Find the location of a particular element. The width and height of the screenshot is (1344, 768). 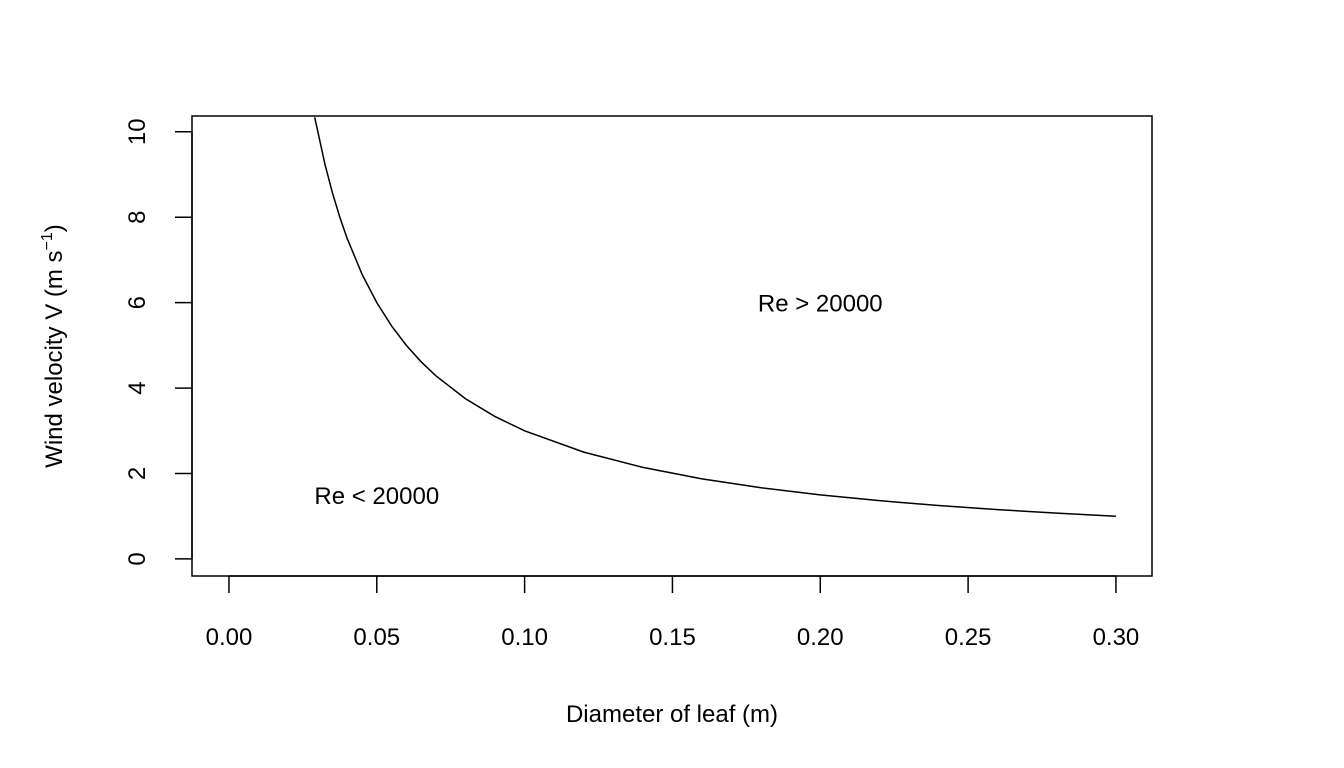

y-tick-label: 0 is located at coordinates (137, 558).